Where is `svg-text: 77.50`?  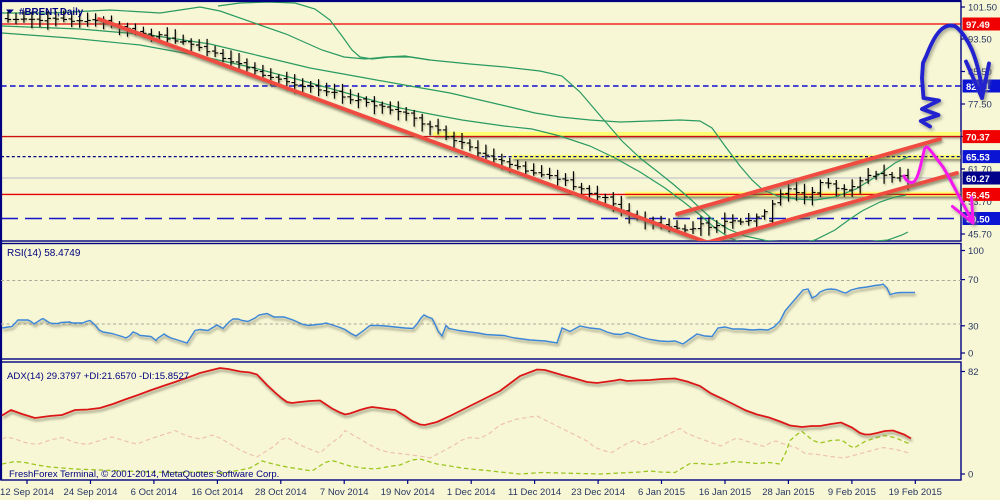 svg-text: 77.50 is located at coordinates (980, 105).